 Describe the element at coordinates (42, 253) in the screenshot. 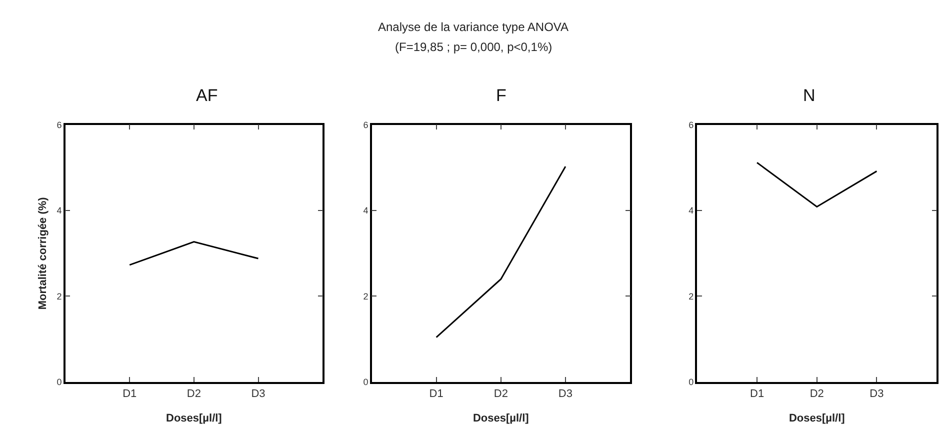

I see `y-axis-title: Mortalité corrigée (%)` at that location.